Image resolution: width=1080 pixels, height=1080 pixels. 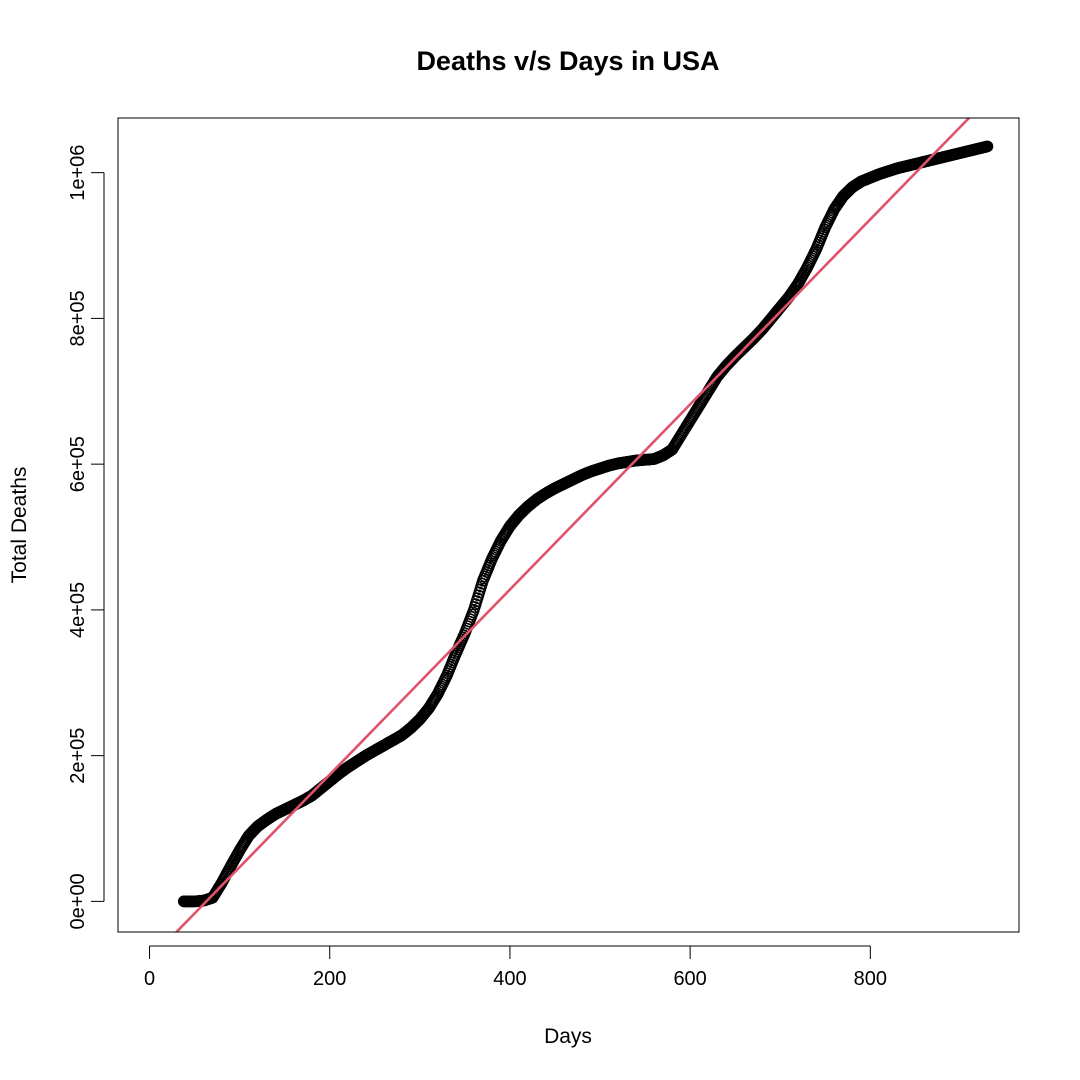 What do you see at coordinates (19, 525) in the screenshot?
I see `y-axis-title: Total Deaths` at bounding box center [19, 525].